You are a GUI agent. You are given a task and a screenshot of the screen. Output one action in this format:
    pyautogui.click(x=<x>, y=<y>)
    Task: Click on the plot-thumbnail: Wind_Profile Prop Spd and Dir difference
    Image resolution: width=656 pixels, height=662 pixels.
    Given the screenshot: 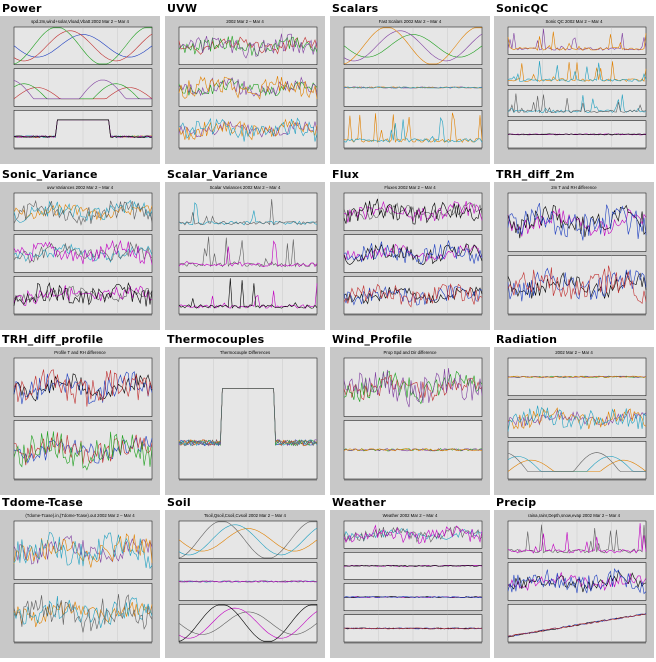 What is the action you would take?
    pyautogui.click(x=411, y=414)
    